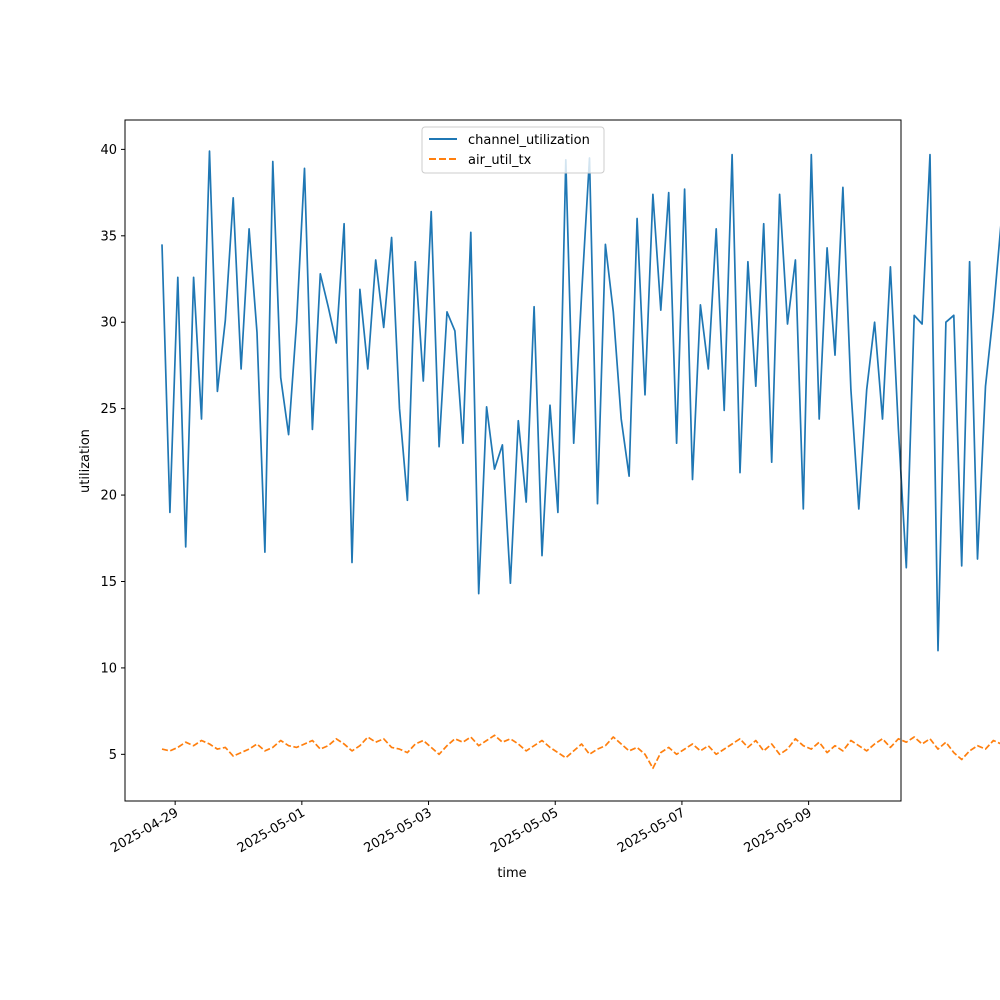 The image size is (1000, 1000). Describe the element at coordinates (108, 668) in the screenshot. I see `y-tick-label: 10` at that location.